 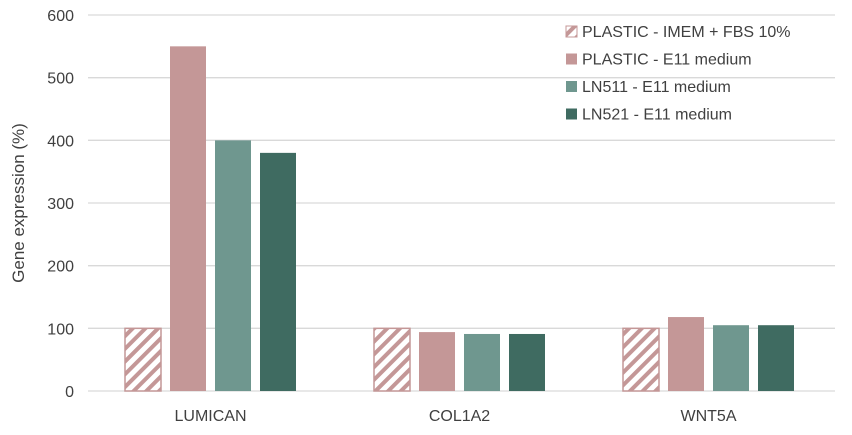 What do you see at coordinates (709, 416) in the screenshot?
I see `x-tick-label: WNT5A` at bounding box center [709, 416].